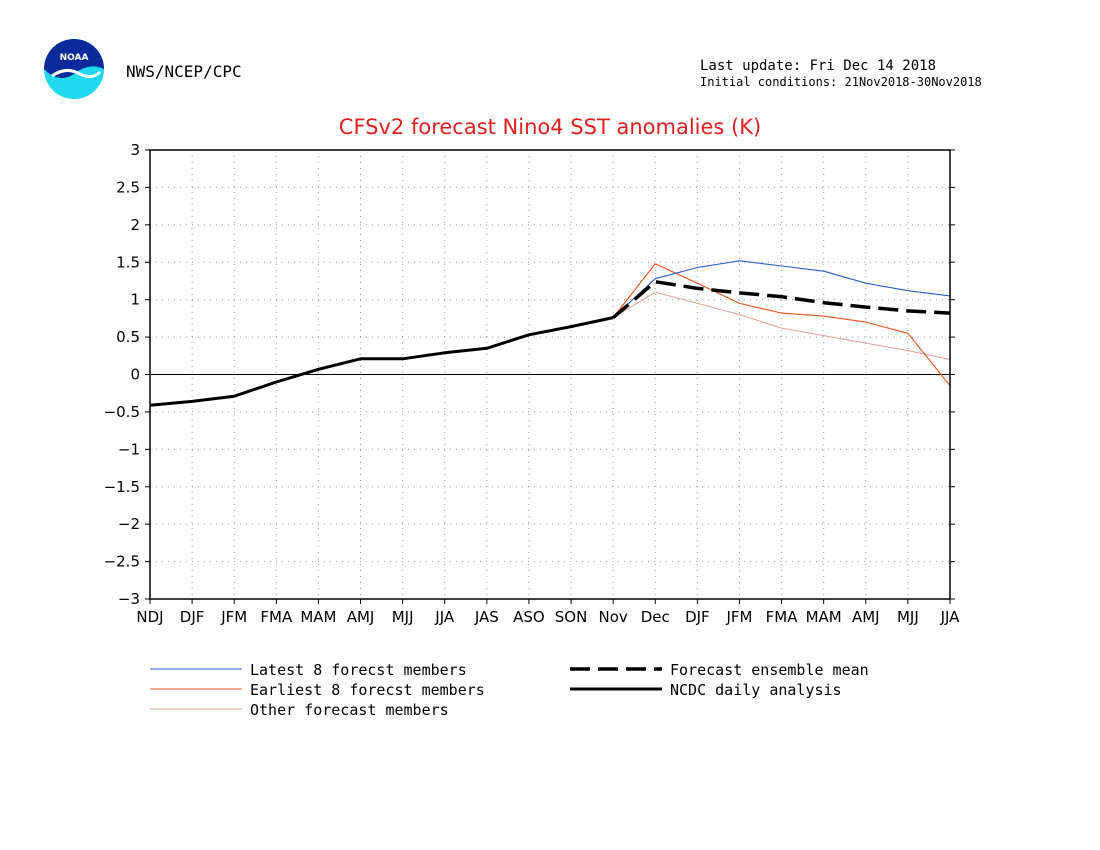 The width and height of the screenshot is (1100, 850). Describe the element at coordinates (550, 127) in the screenshot. I see `chart-title: CFSv2 forecast Nino4 SST anomalies (K)` at that location.